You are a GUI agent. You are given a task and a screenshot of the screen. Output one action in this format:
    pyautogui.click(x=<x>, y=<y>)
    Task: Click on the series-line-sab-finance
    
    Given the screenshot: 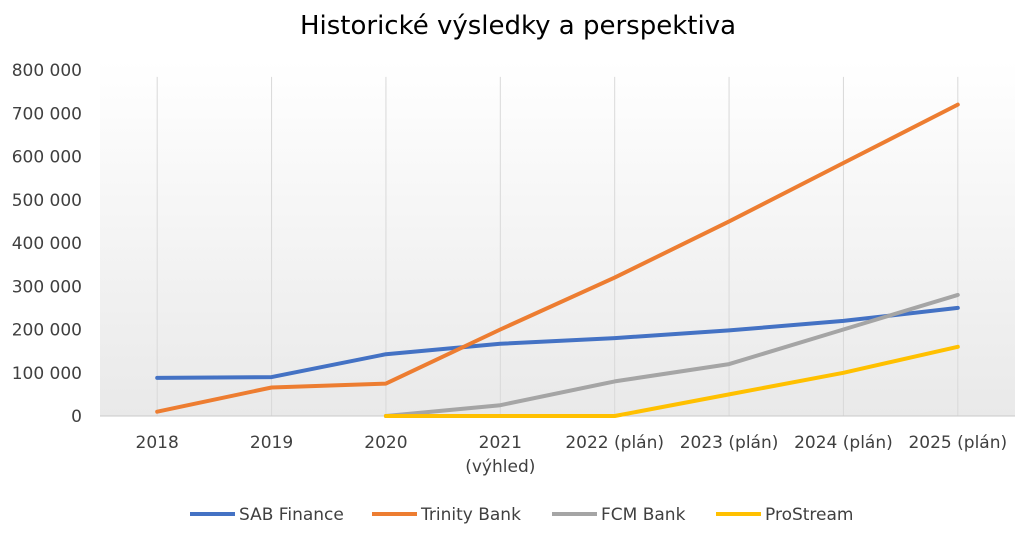 What is the action you would take?
    pyautogui.click(x=557, y=342)
    